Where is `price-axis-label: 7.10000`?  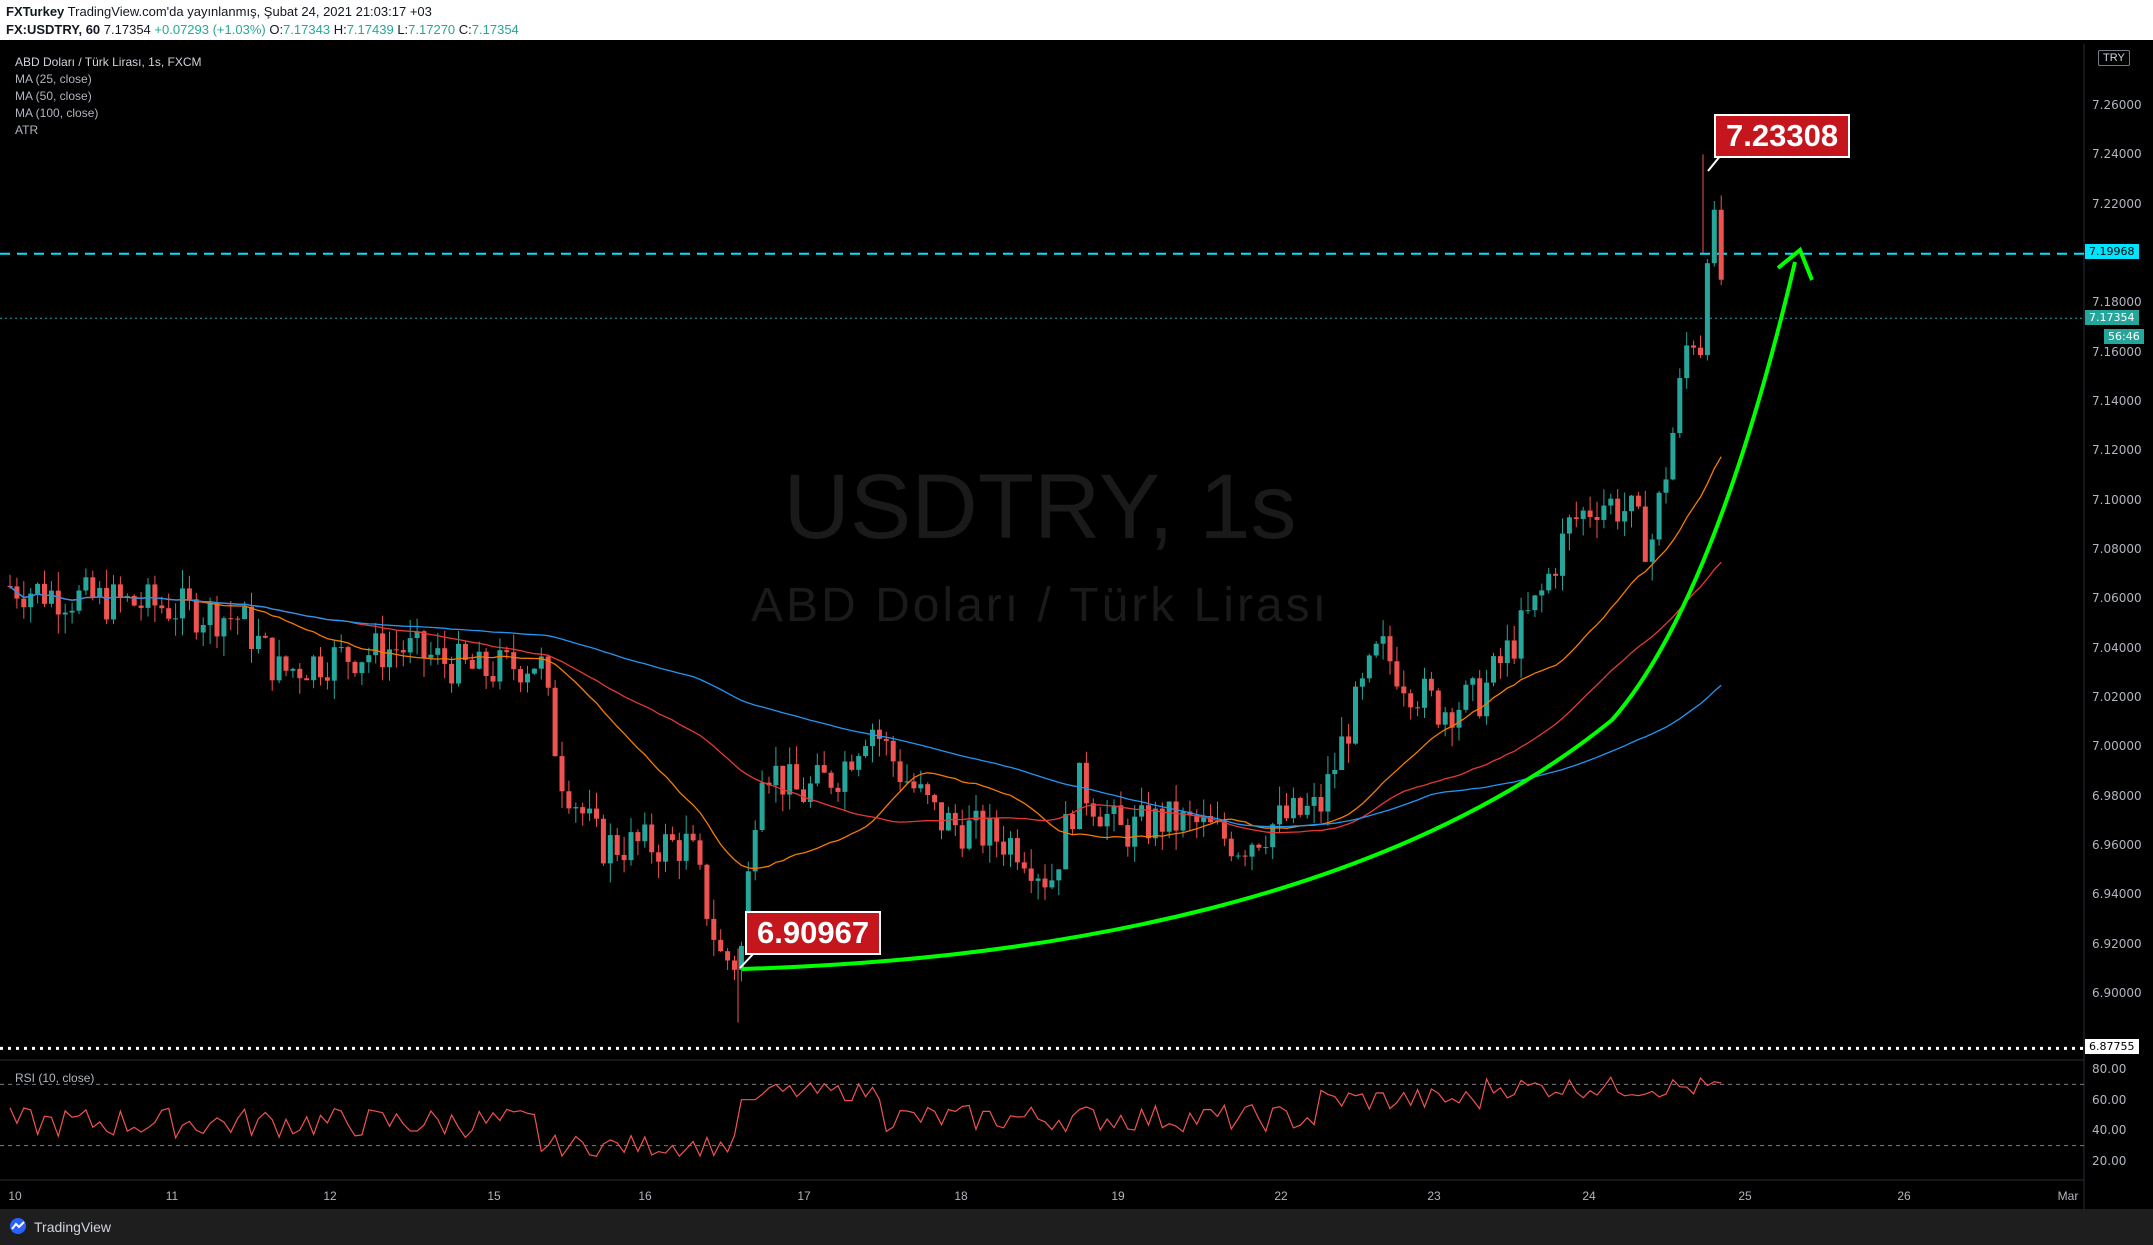 price-axis-label: 7.10000 is located at coordinates (2117, 499).